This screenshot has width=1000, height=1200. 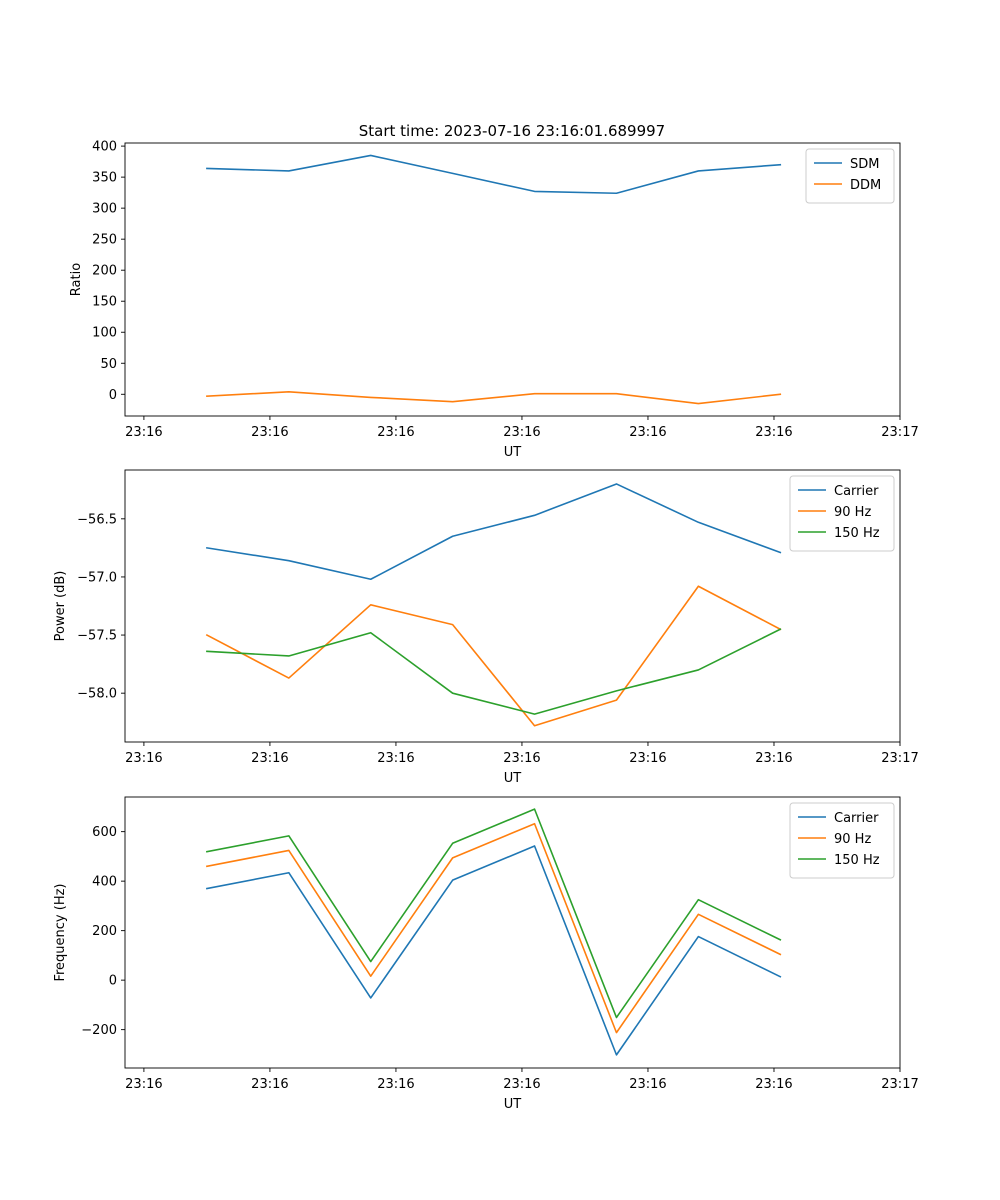 I want to click on x-tick-label-0-6: 23:17, so click(x=899, y=432).